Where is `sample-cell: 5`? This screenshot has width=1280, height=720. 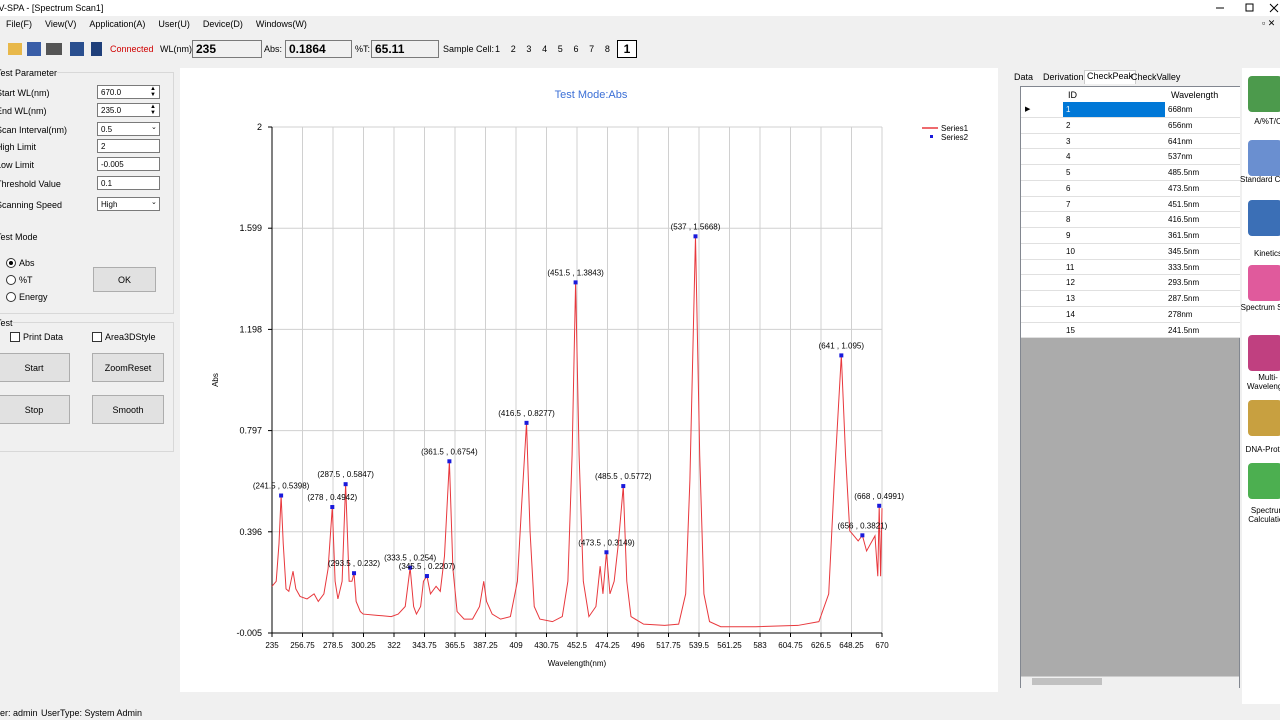
sample-cell: 5 is located at coordinates (560, 49).